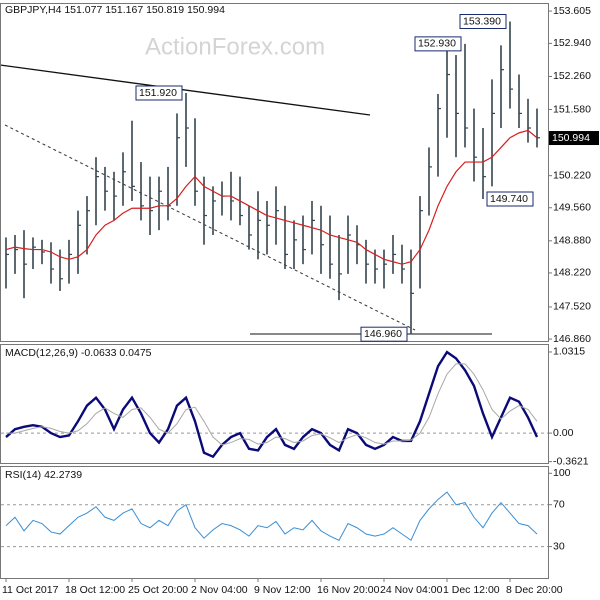 This screenshot has height=600, width=600. What do you see at coordinates (569, 352) in the screenshot?
I see `y-tick-label: 1.0315` at bounding box center [569, 352].